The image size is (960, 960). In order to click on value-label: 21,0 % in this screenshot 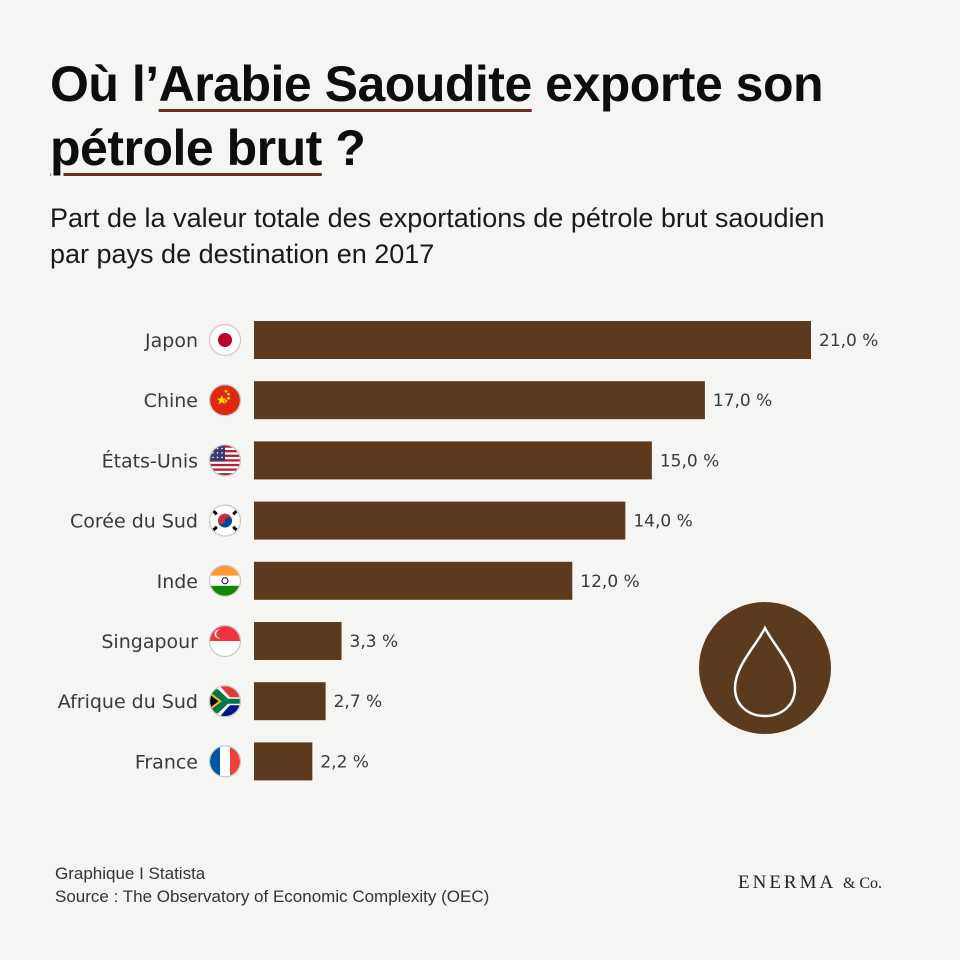, I will do `click(848, 341)`.